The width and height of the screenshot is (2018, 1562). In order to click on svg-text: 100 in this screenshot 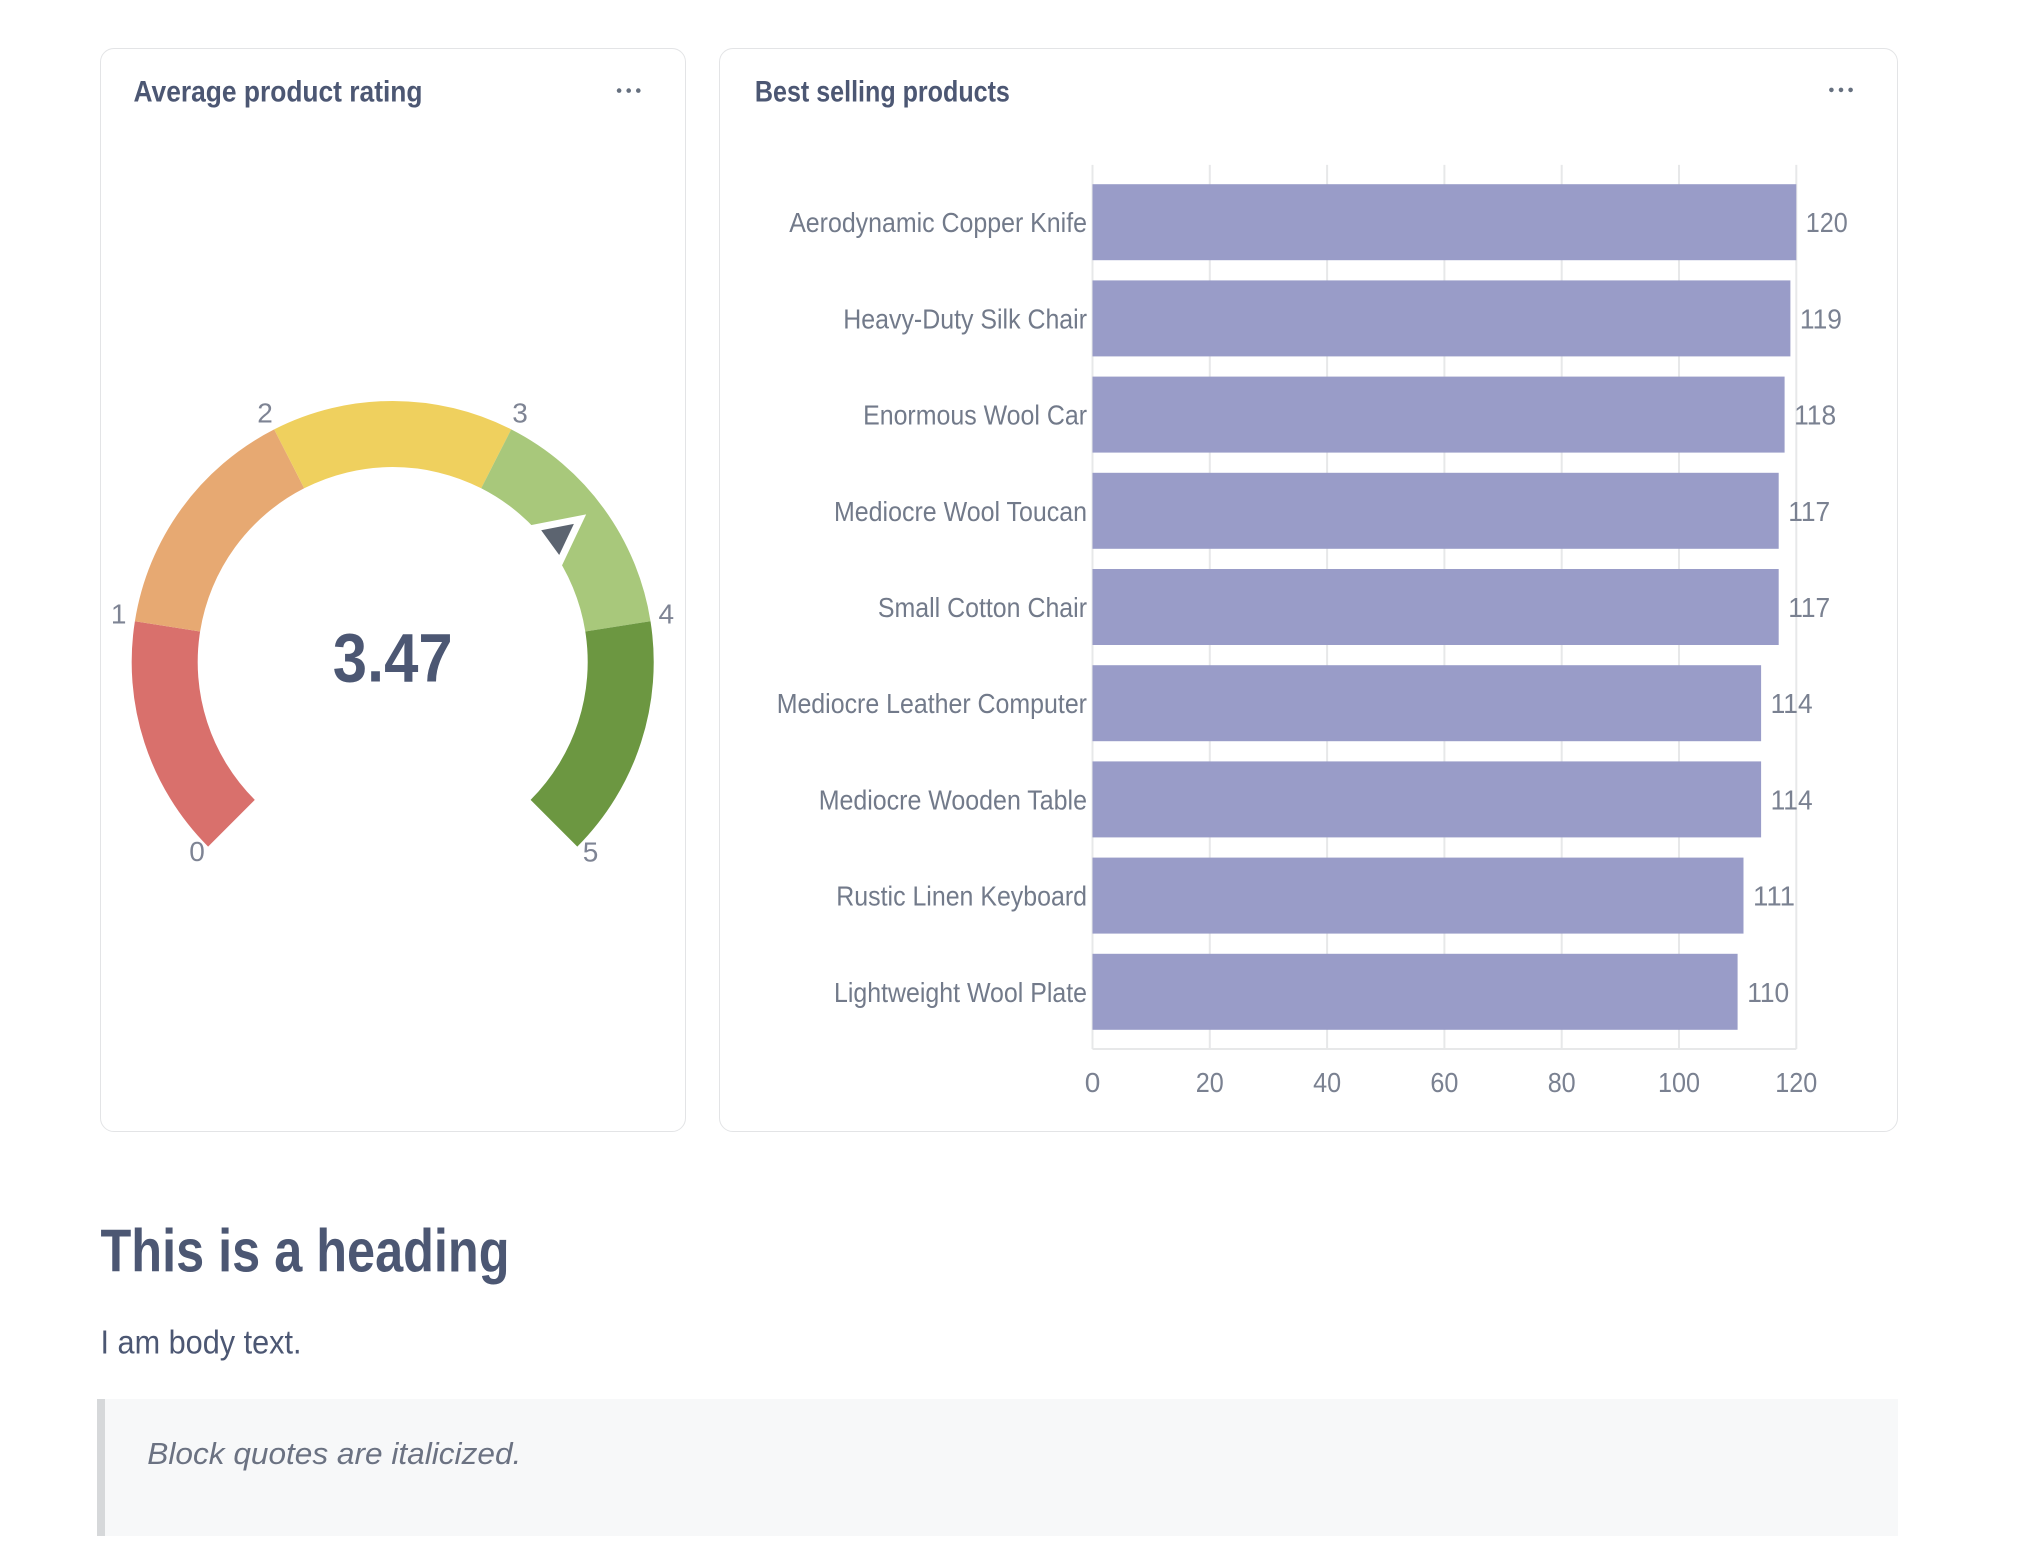, I will do `click(1679, 1082)`.